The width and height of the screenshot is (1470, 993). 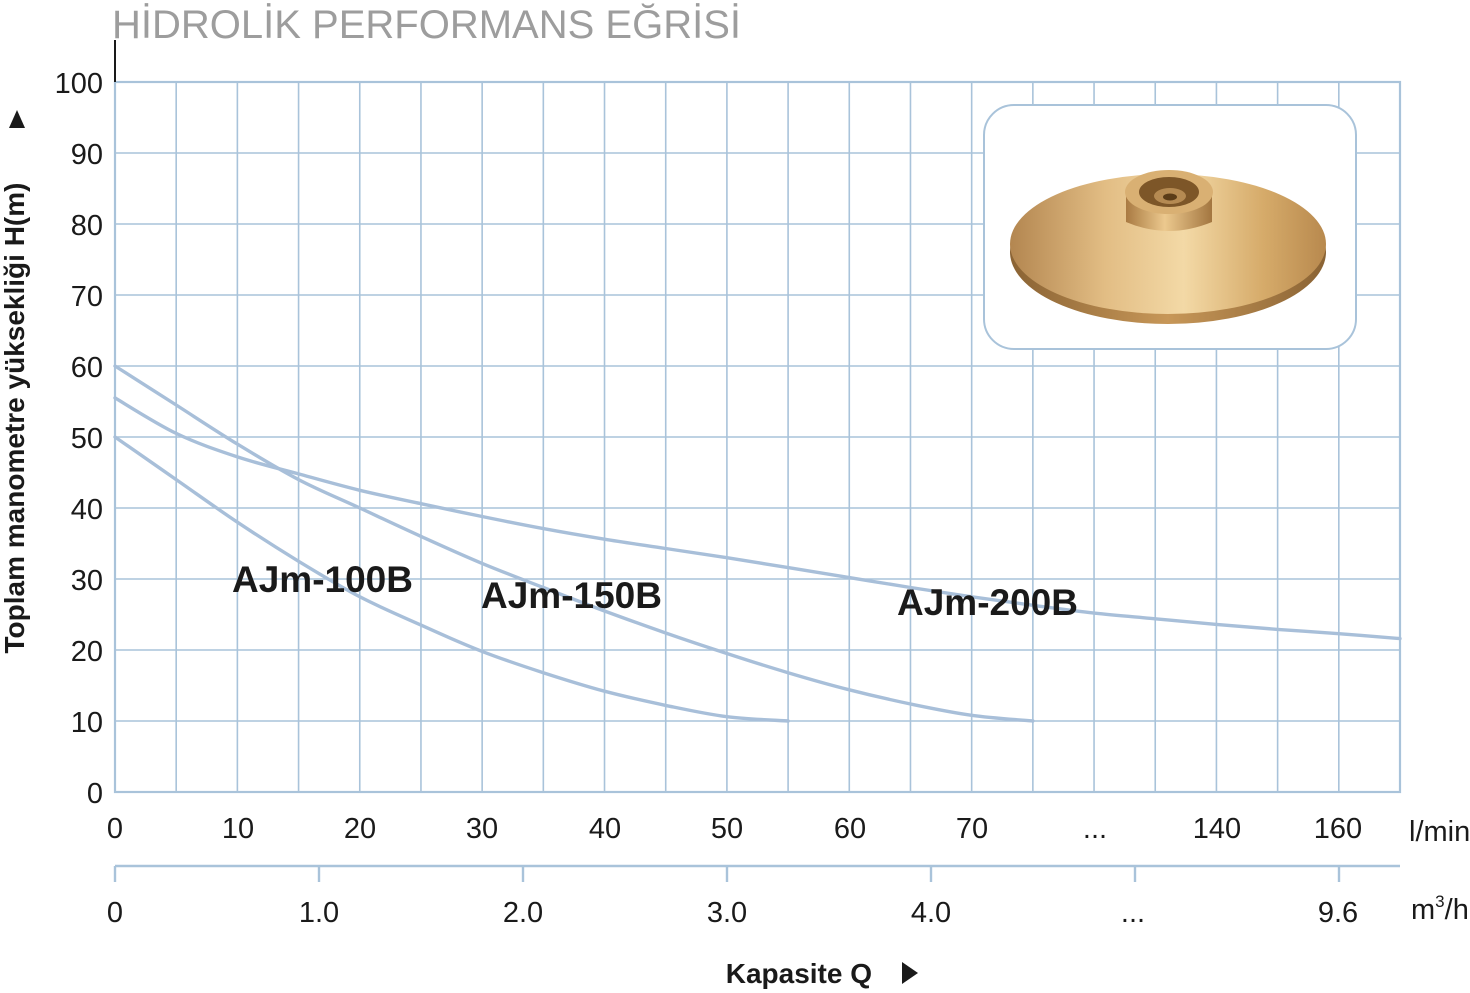 I want to click on x2-tick-label: 9.6, so click(x=1338, y=913).